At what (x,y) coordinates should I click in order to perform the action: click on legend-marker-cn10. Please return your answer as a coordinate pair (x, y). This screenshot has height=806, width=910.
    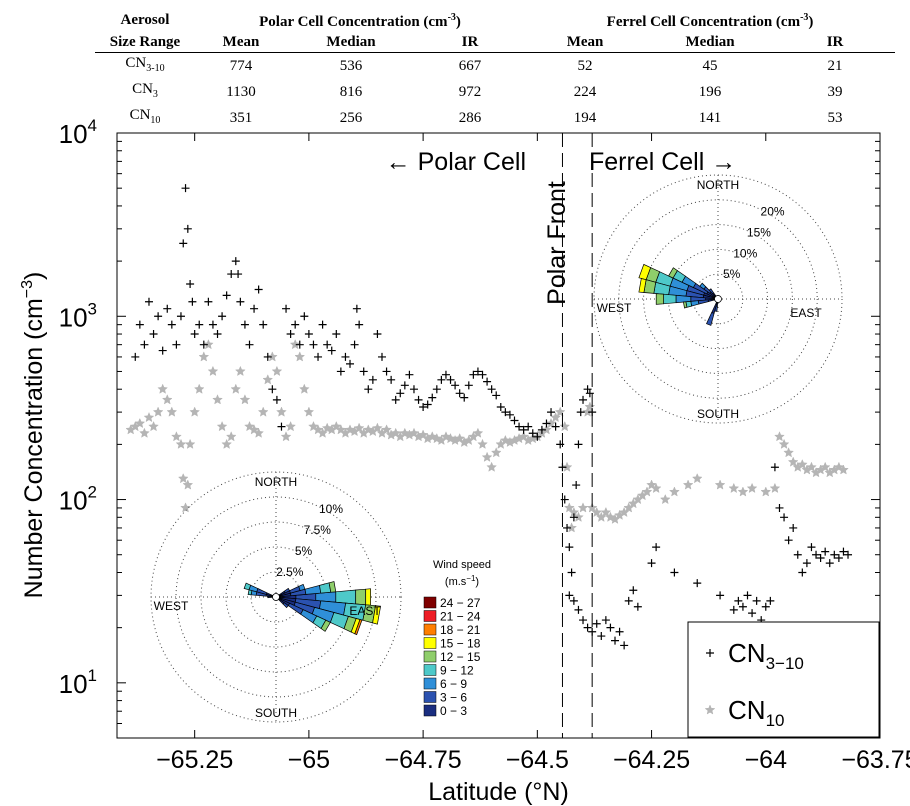
    Looking at the image, I should click on (710, 709).